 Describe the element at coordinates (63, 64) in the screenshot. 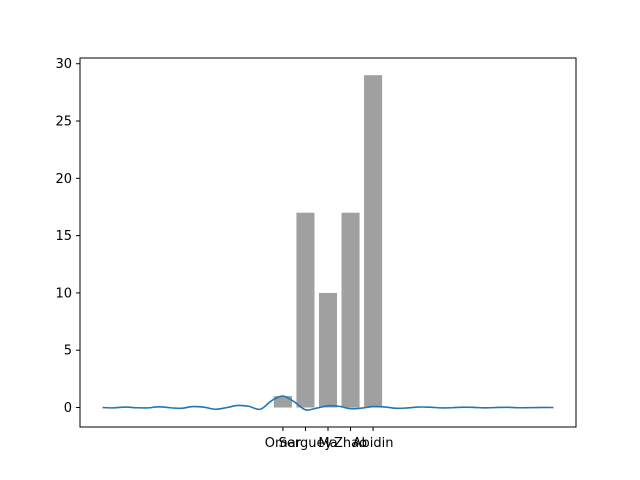

I see `y-tick-label: 30` at that location.